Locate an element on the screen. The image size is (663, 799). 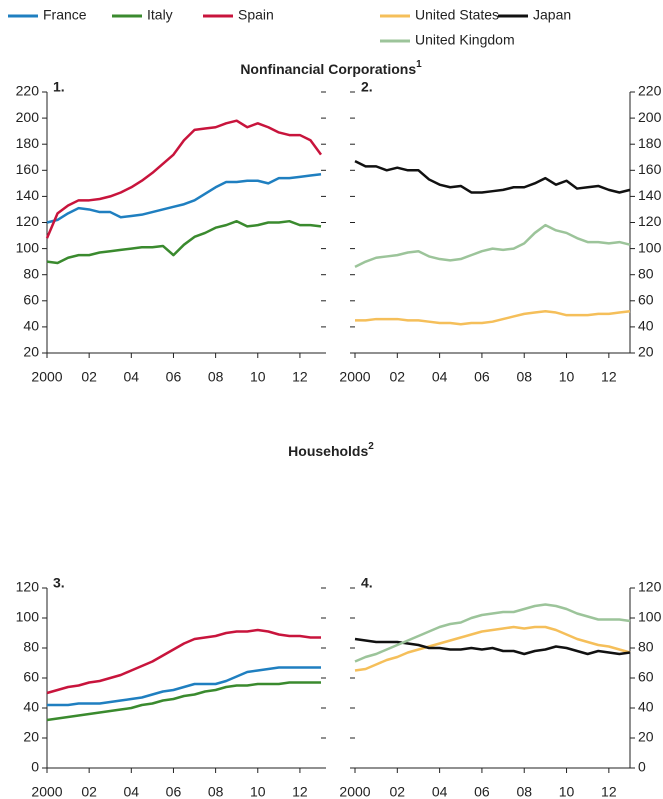
panel: 3. 0 20 40 60 80 100 120 2000 02 04 06 08 10 12 is located at coordinates (171, 687).